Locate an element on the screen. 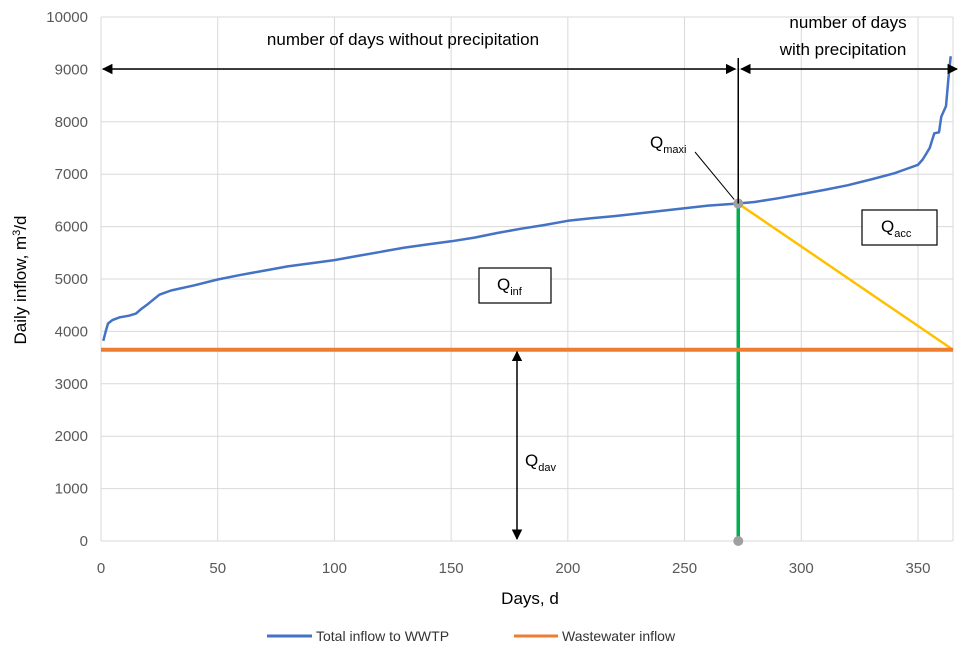  x-tick-label: 300 is located at coordinates (801, 568).